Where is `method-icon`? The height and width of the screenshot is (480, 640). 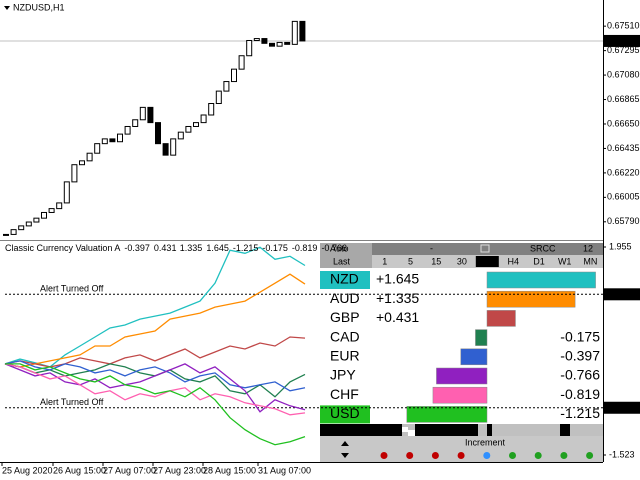
method-icon is located at coordinates (485, 248).